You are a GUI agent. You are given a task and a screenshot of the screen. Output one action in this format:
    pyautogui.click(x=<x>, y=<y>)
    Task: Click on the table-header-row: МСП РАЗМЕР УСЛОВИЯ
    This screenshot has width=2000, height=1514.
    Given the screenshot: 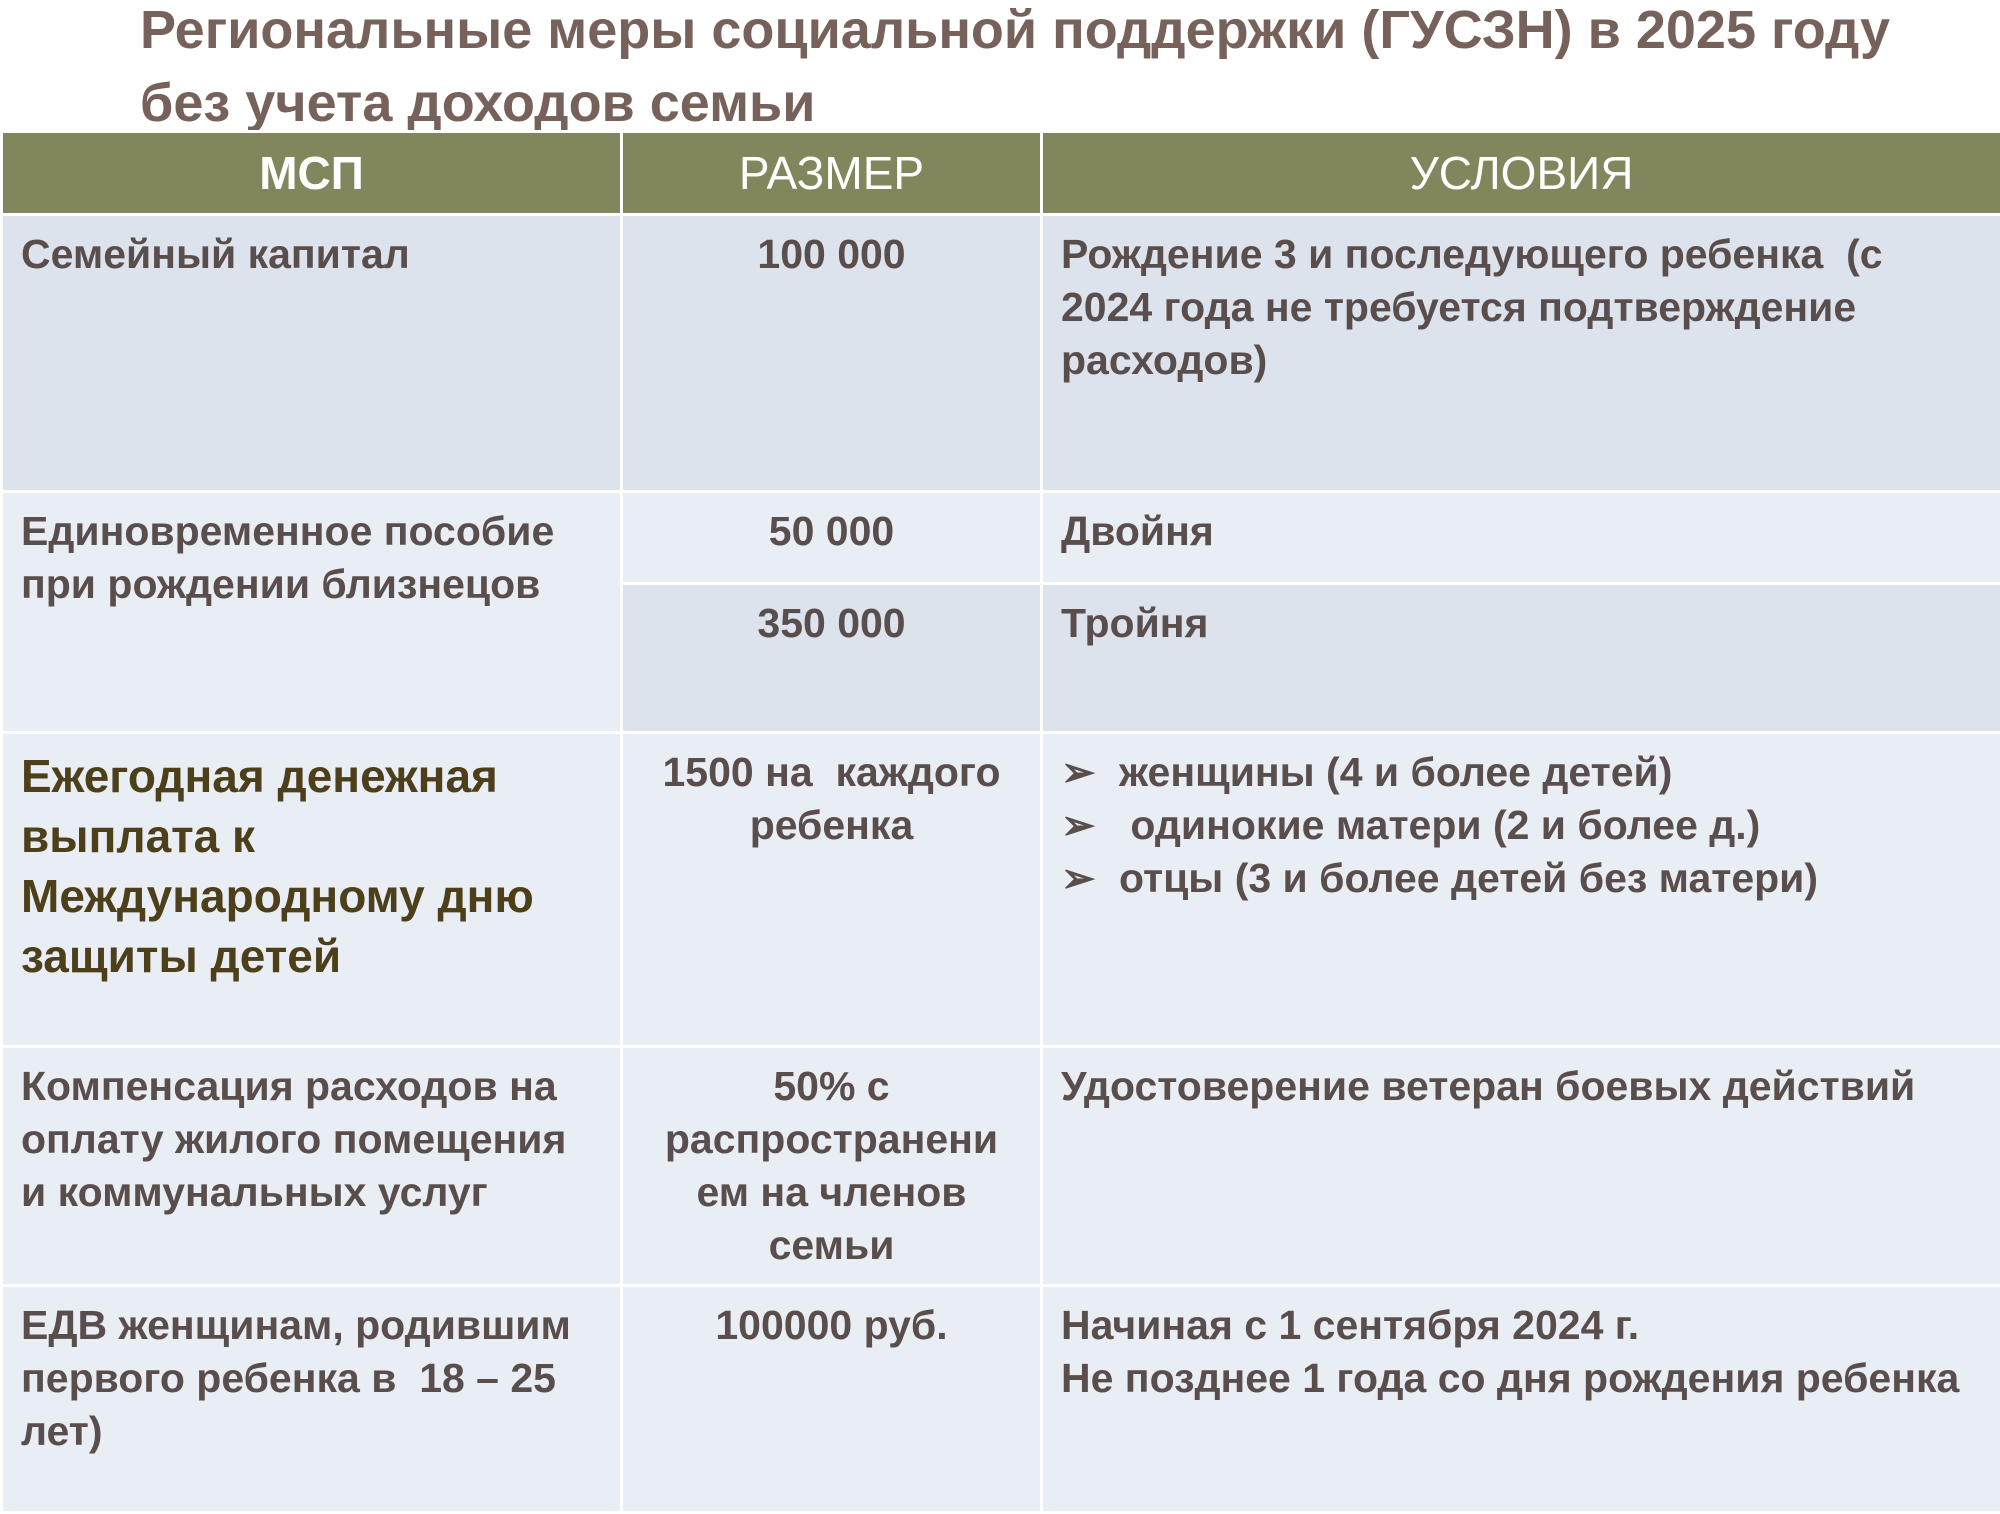 What is the action you would take?
    pyautogui.click(x=1001, y=173)
    